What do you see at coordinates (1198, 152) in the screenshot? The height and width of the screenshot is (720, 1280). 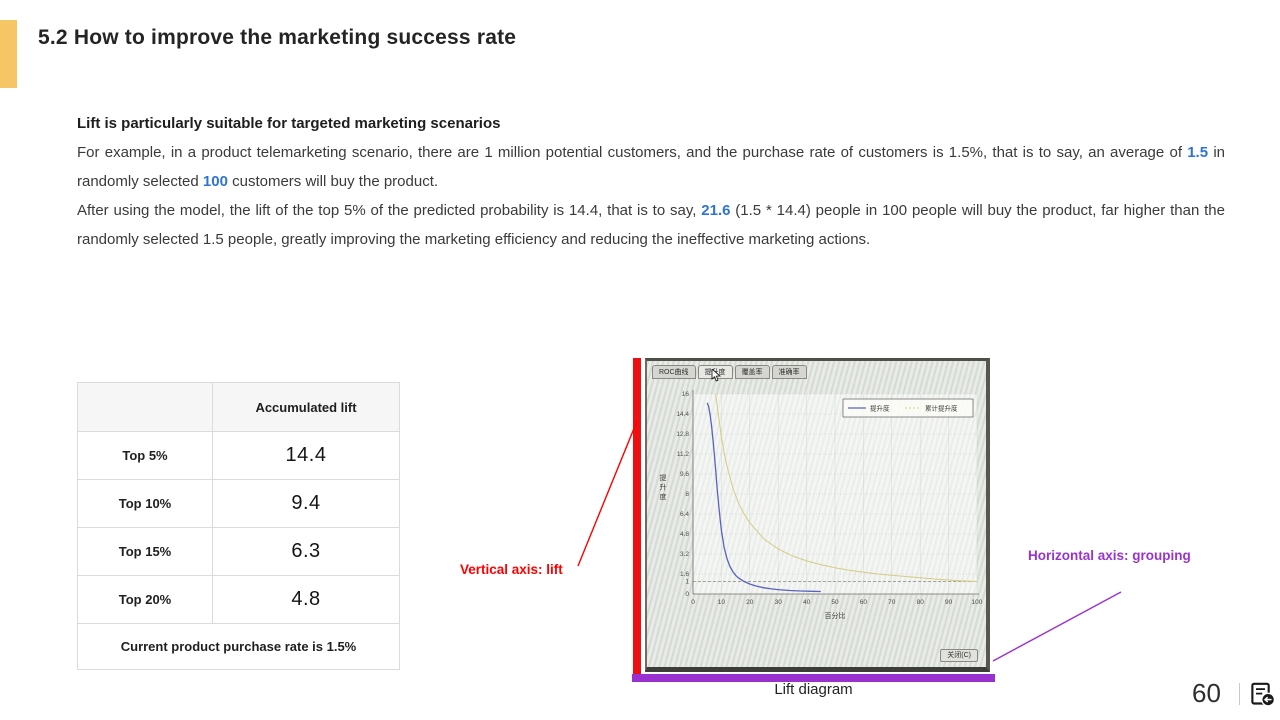 I see `highlight-1-5: 1.5` at bounding box center [1198, 152].